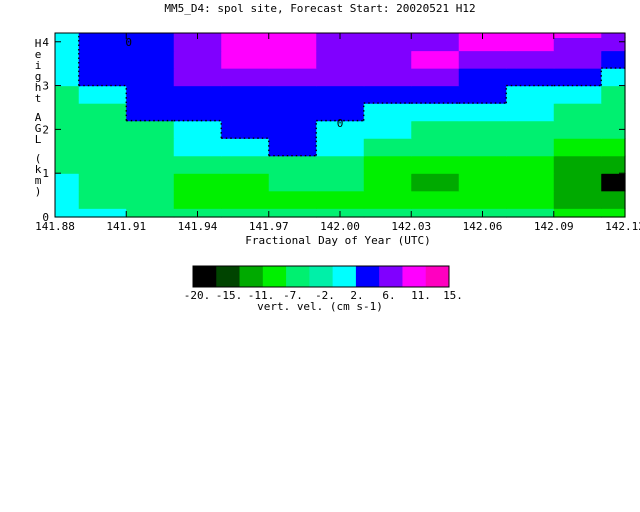  What do you see at coordinates (38, 98) in the screenshot?
I see `y-axis-title-char: t` at bounding box center [38, 98].